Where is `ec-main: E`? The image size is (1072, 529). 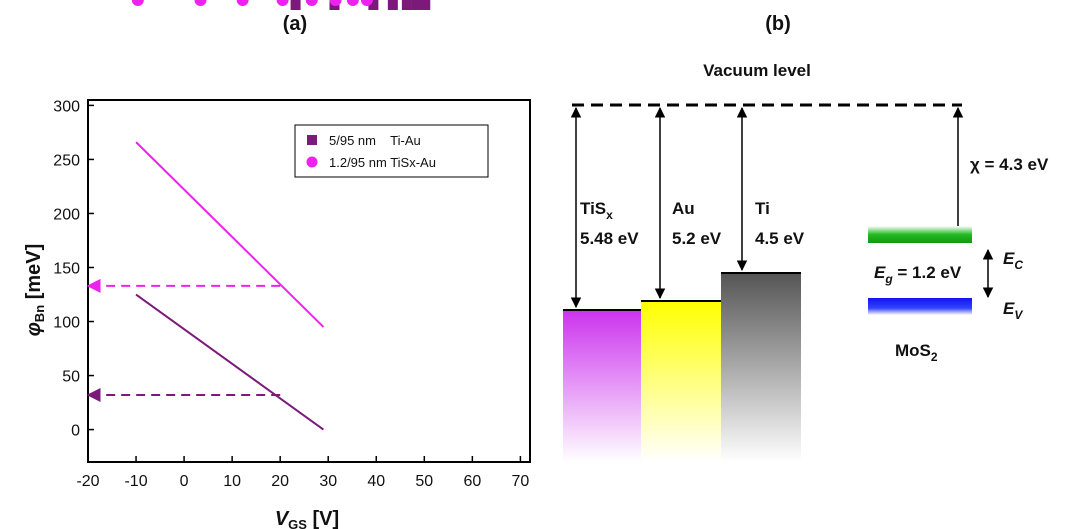
ec-main: E is located at coordinates (1009, 258).